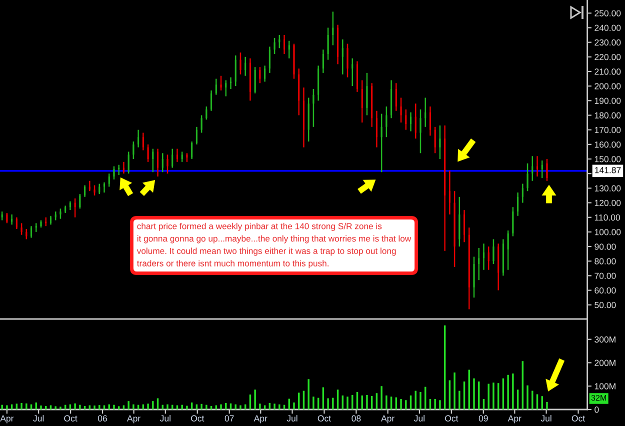 Image resolution: width=625 pixels, height=426 pixels. Describe the element at coordinates (607, 42) in the screenshot. I see `y-tick-label: 230.00` at that location.